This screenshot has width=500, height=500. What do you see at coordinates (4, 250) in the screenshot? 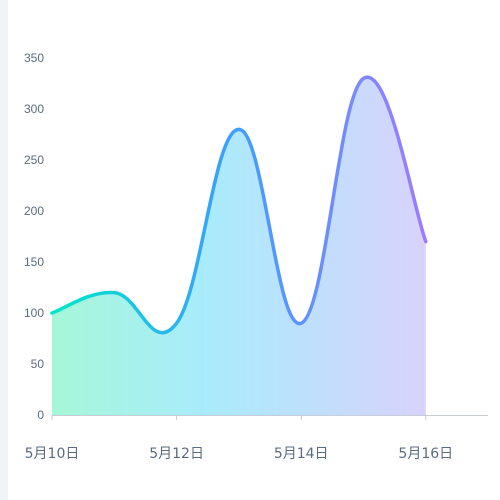
I see `left-edge-strip` at bounding box center [4, 250].